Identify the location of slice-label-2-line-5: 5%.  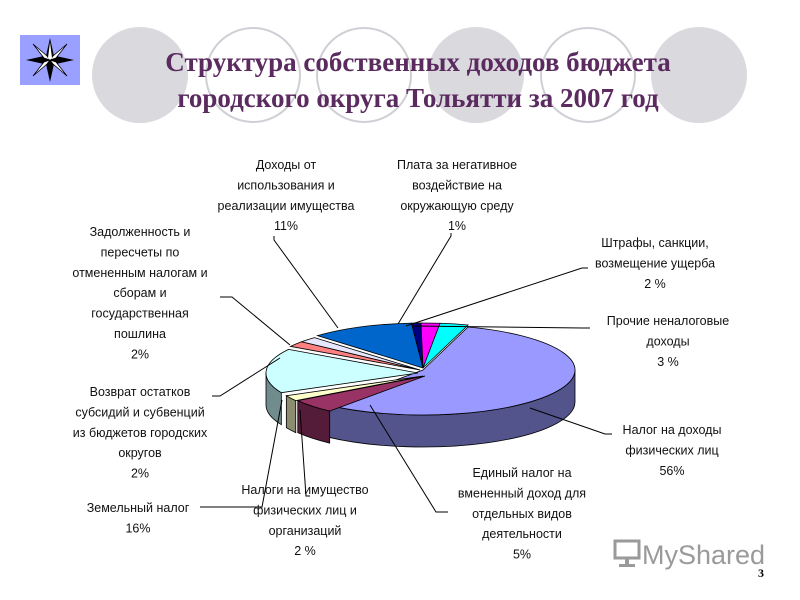
(522, 555).